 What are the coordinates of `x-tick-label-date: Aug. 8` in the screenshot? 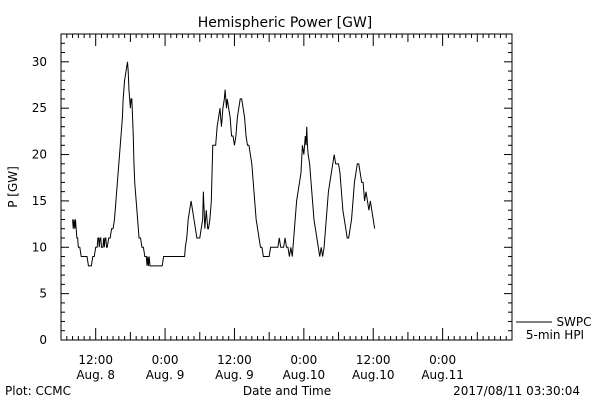 It's located at (95, 375).